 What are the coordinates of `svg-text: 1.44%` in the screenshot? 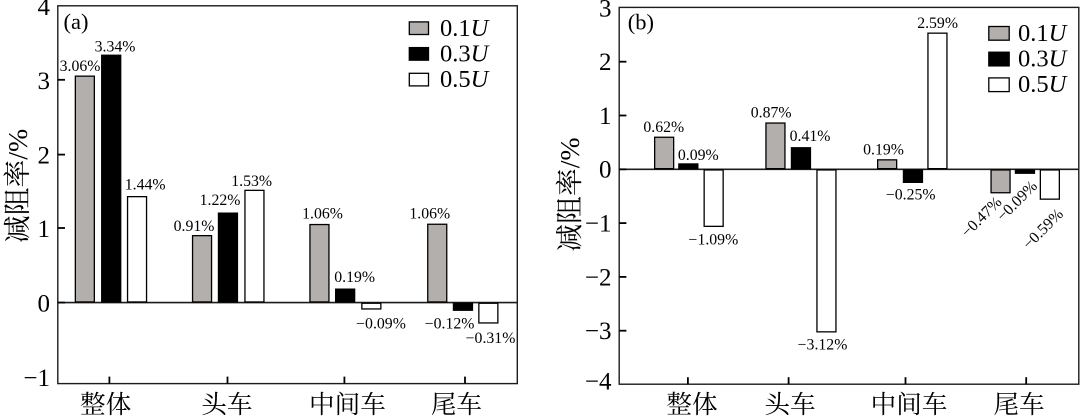 It's located at (145, 185).